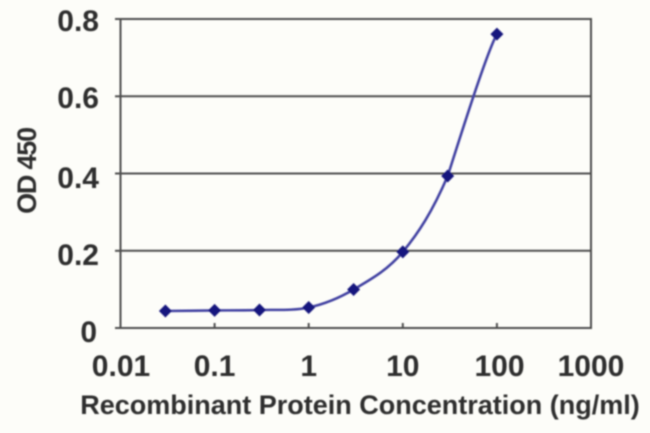 This screenshot has height=433, width=650. Describe the element at coordinates (215, 366) in the screenshot. I see `svg-text: 0.1` at that location.